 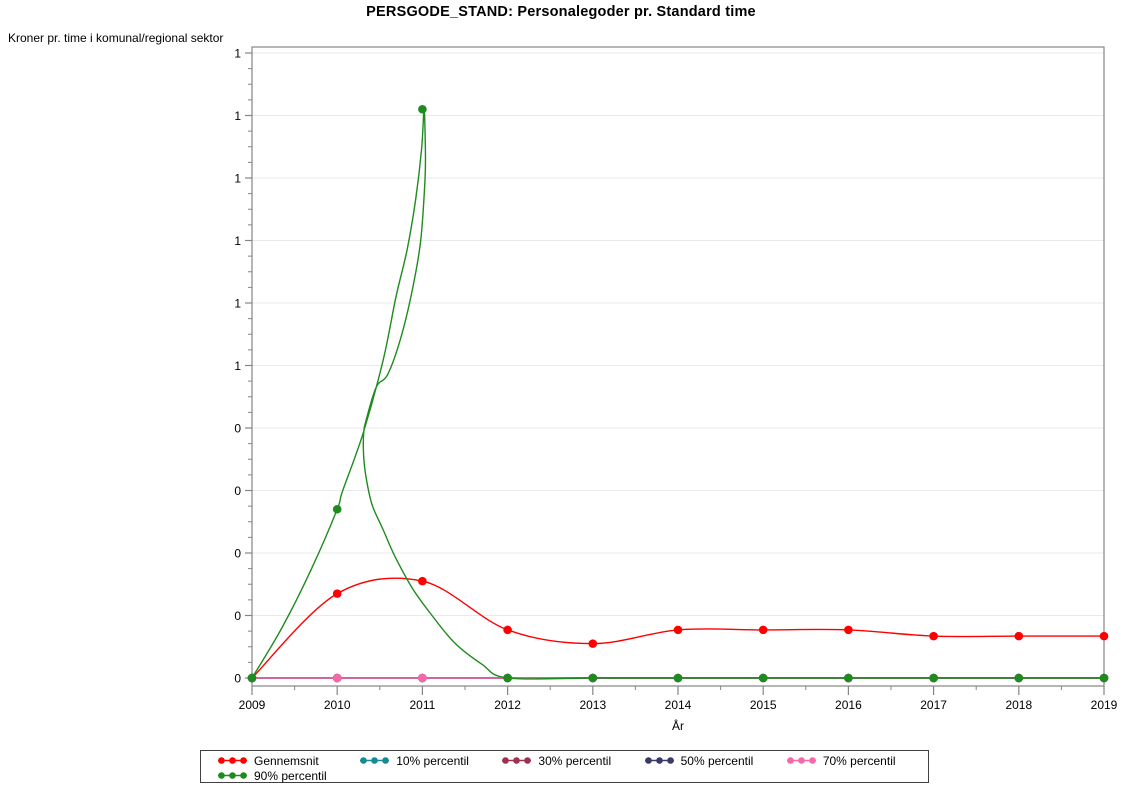 What do you see at coordinates (232, 775) in the screenshot?
I see `legend-marker-90-percentil` at bounding box center [232, 775].